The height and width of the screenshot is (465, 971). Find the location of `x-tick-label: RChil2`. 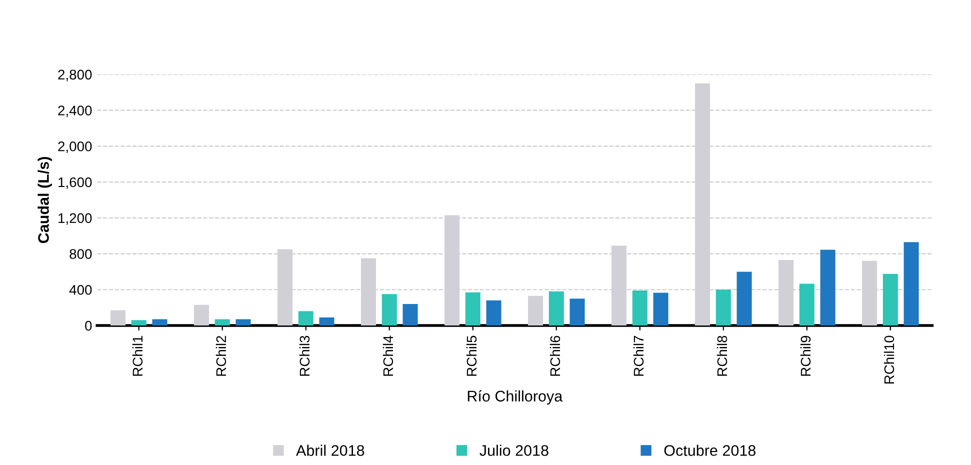

x-tick-label: RChil2 is located at coordinates (221, 356).